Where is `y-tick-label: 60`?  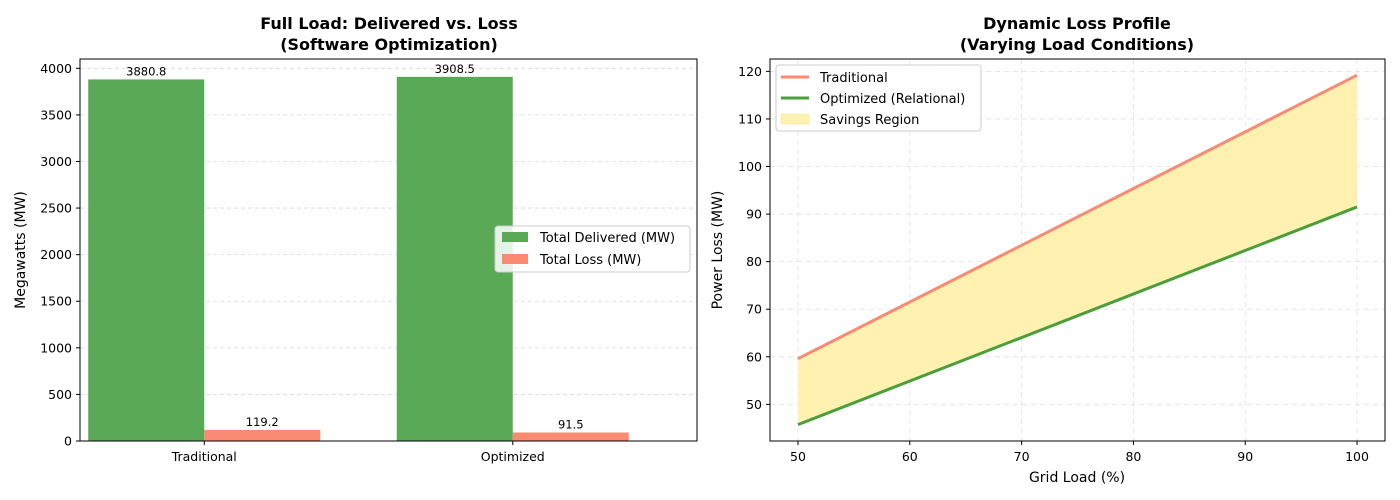 y-tick-label: 60 is located at coordinates (754, 356).